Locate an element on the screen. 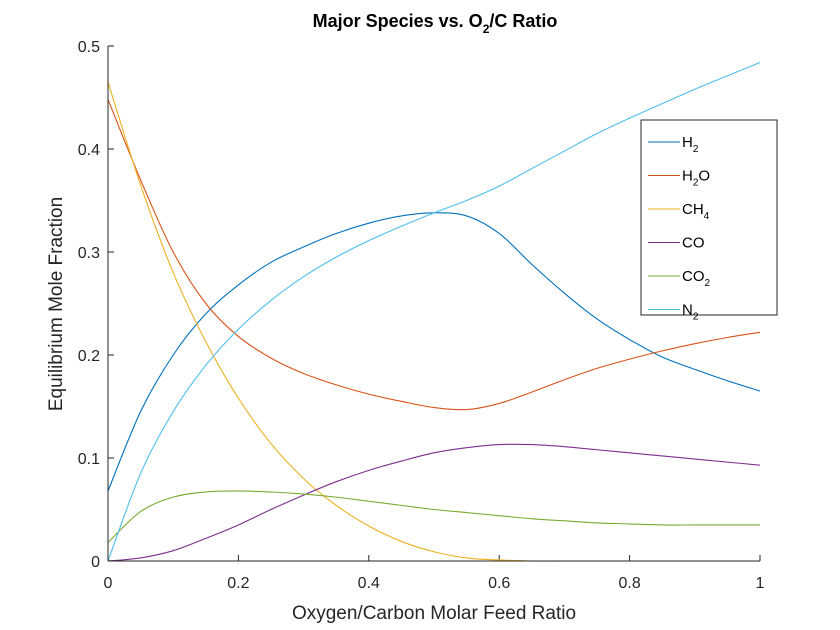 This screenshot has height=630, width=840. legend-entry-h2o: H2O is located at coordinates (696, 178).